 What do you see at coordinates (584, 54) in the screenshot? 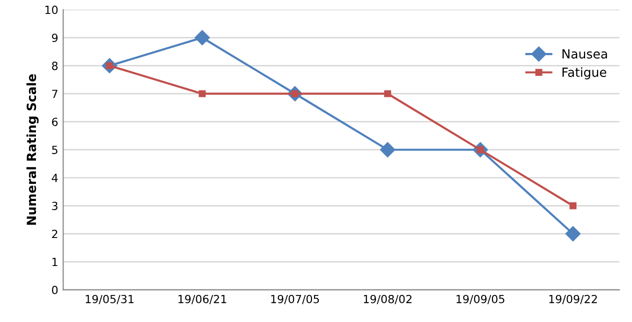
I see `legend-label: Nausea` at bounding box center [584, 54].